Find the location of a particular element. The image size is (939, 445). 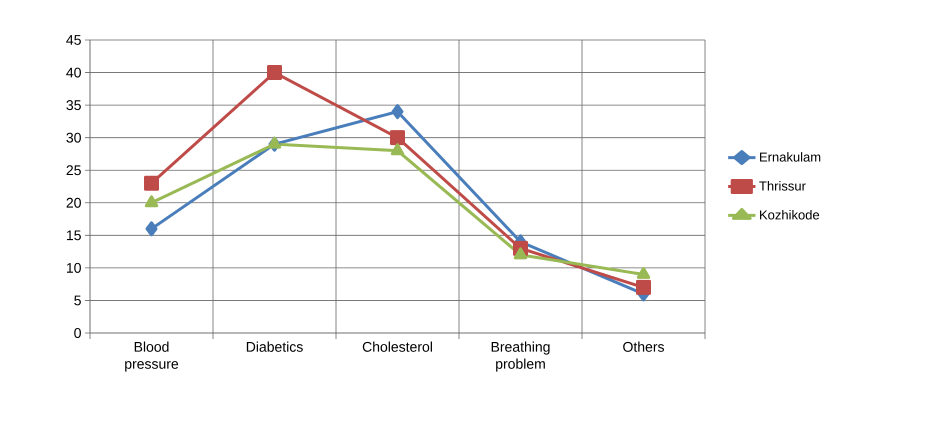

y-tick-label: 35 is located at coordinates (73, 105).